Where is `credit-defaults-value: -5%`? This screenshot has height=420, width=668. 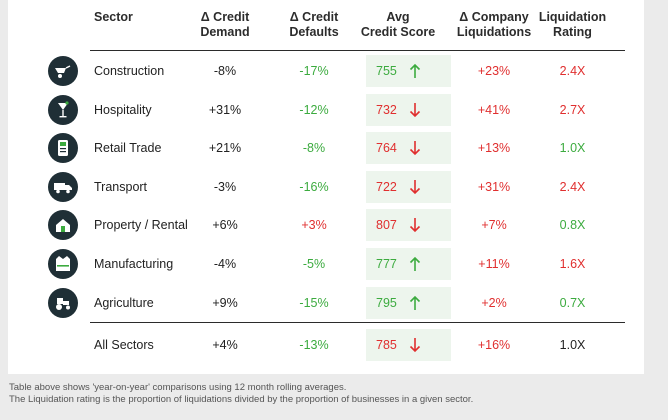
credit-defaults-value: -5% is located at coordinates (314, 264).